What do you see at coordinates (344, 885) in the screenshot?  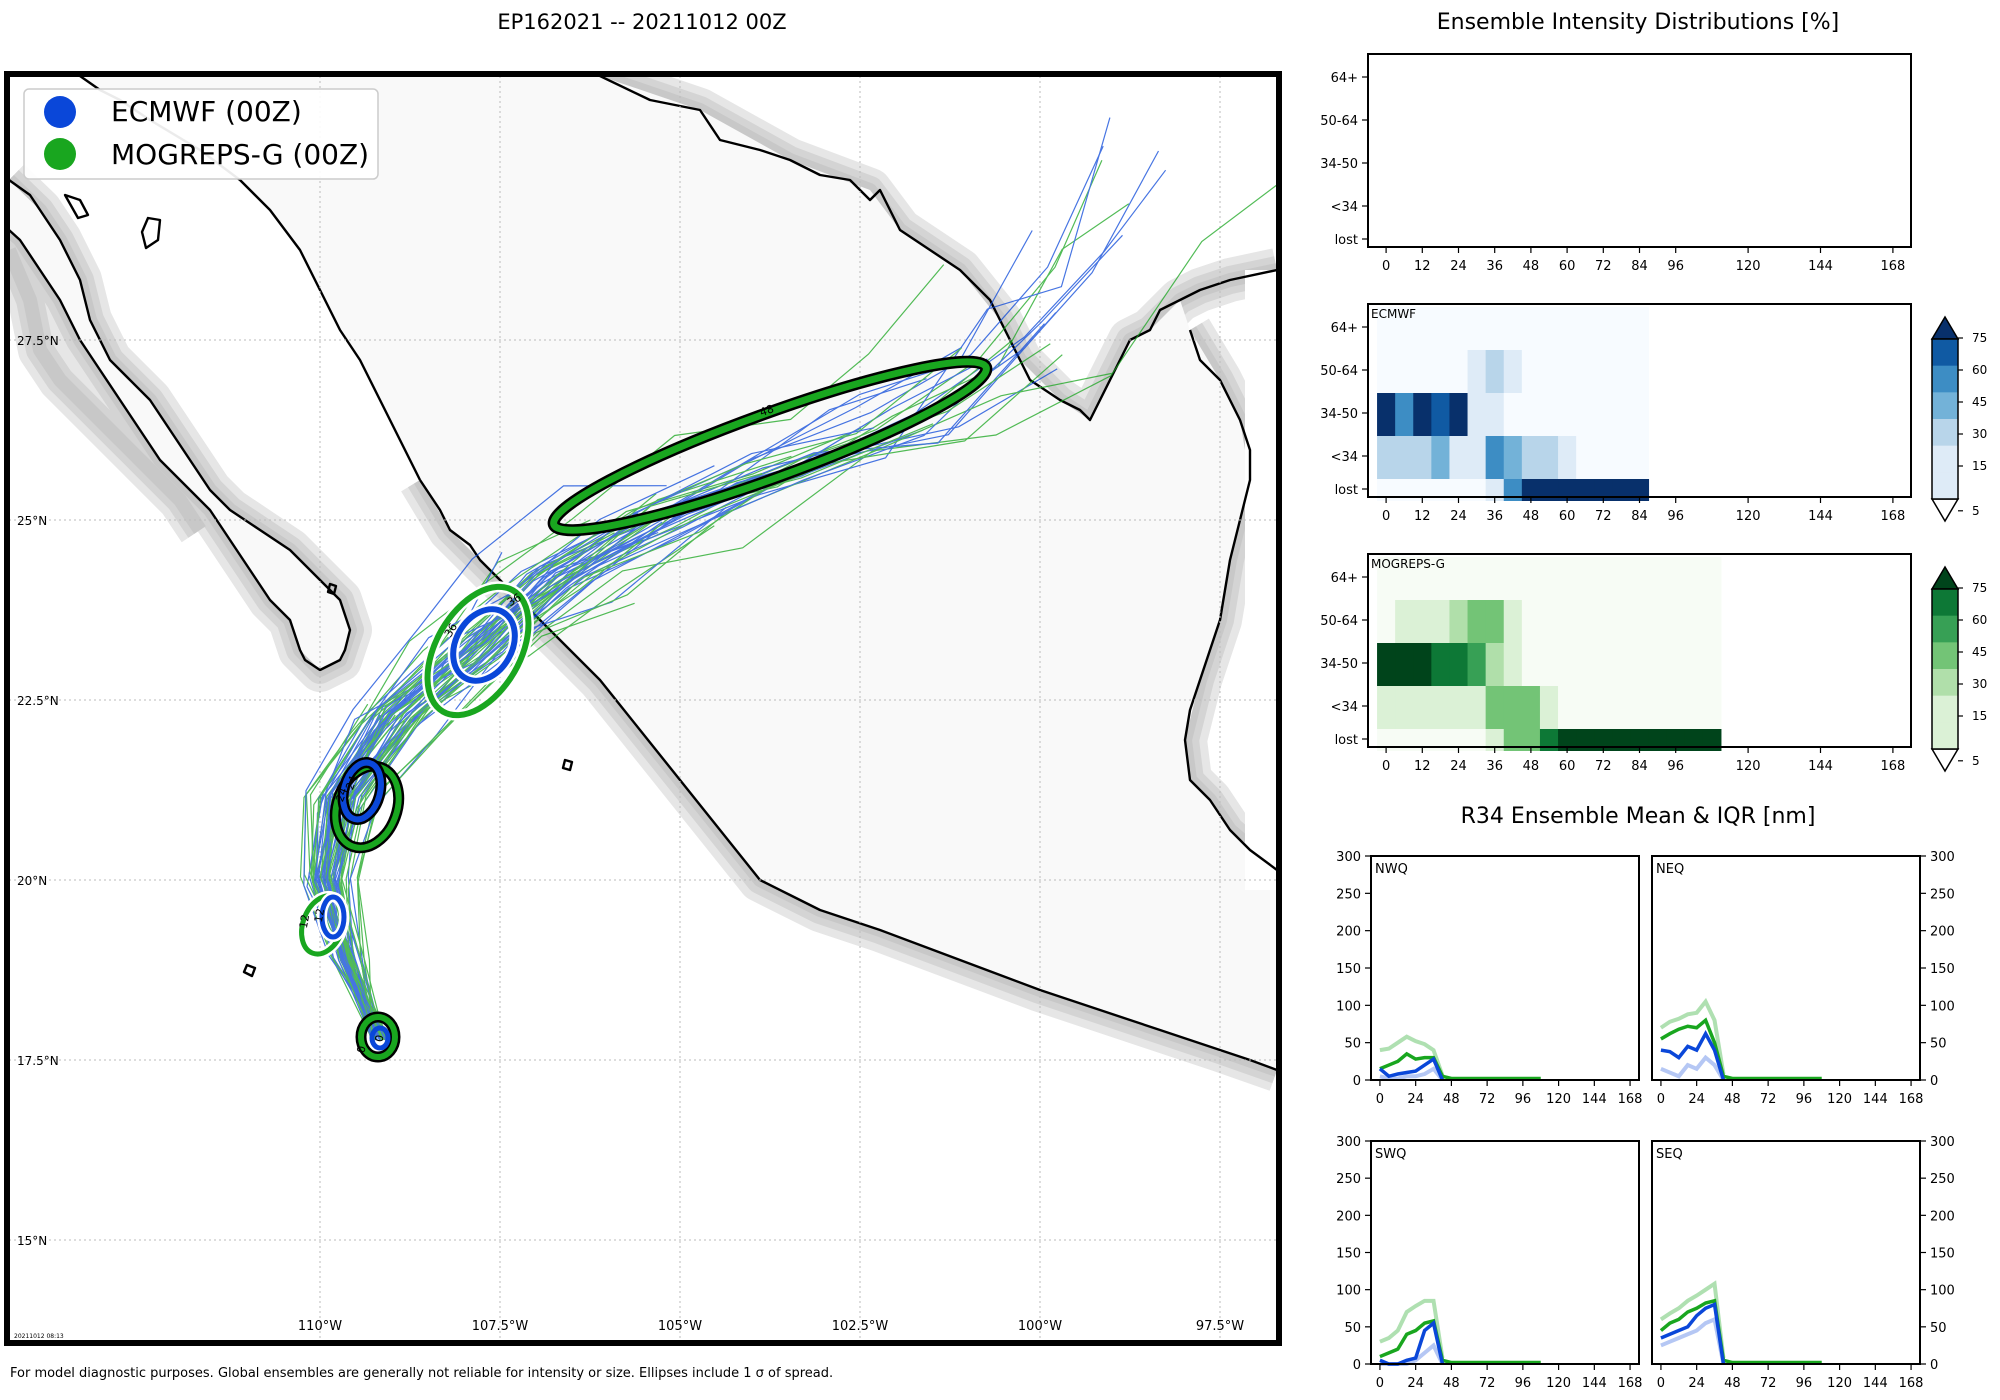 I see `track-line` at bounding box center [344, 885].